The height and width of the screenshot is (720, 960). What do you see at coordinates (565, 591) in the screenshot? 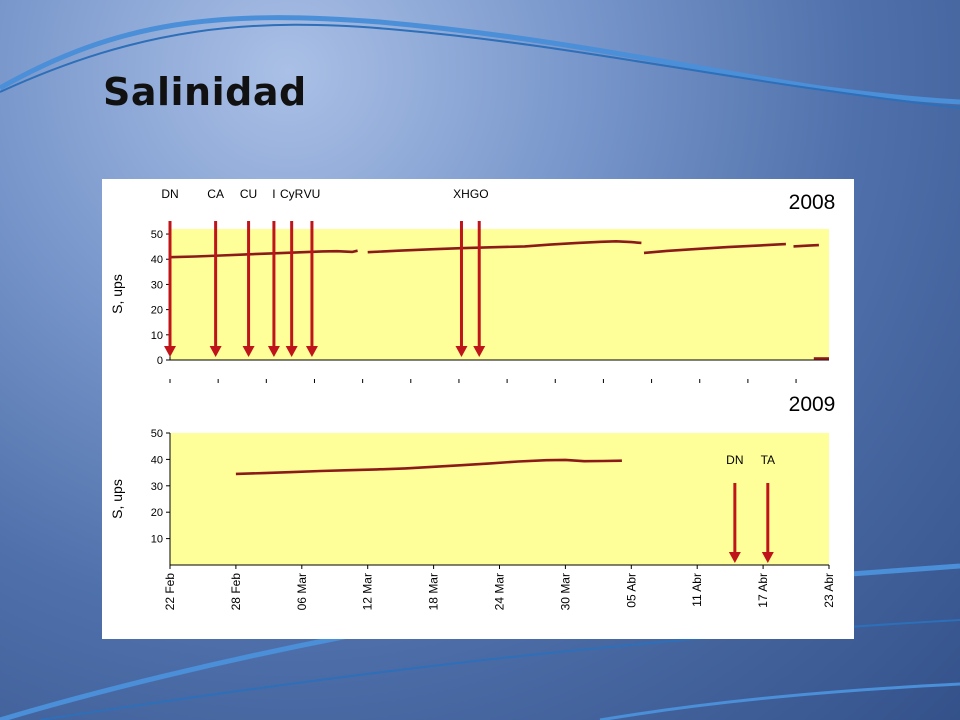
I see `x-tick-label: 30 Mar` at bounding box center [565, 591].